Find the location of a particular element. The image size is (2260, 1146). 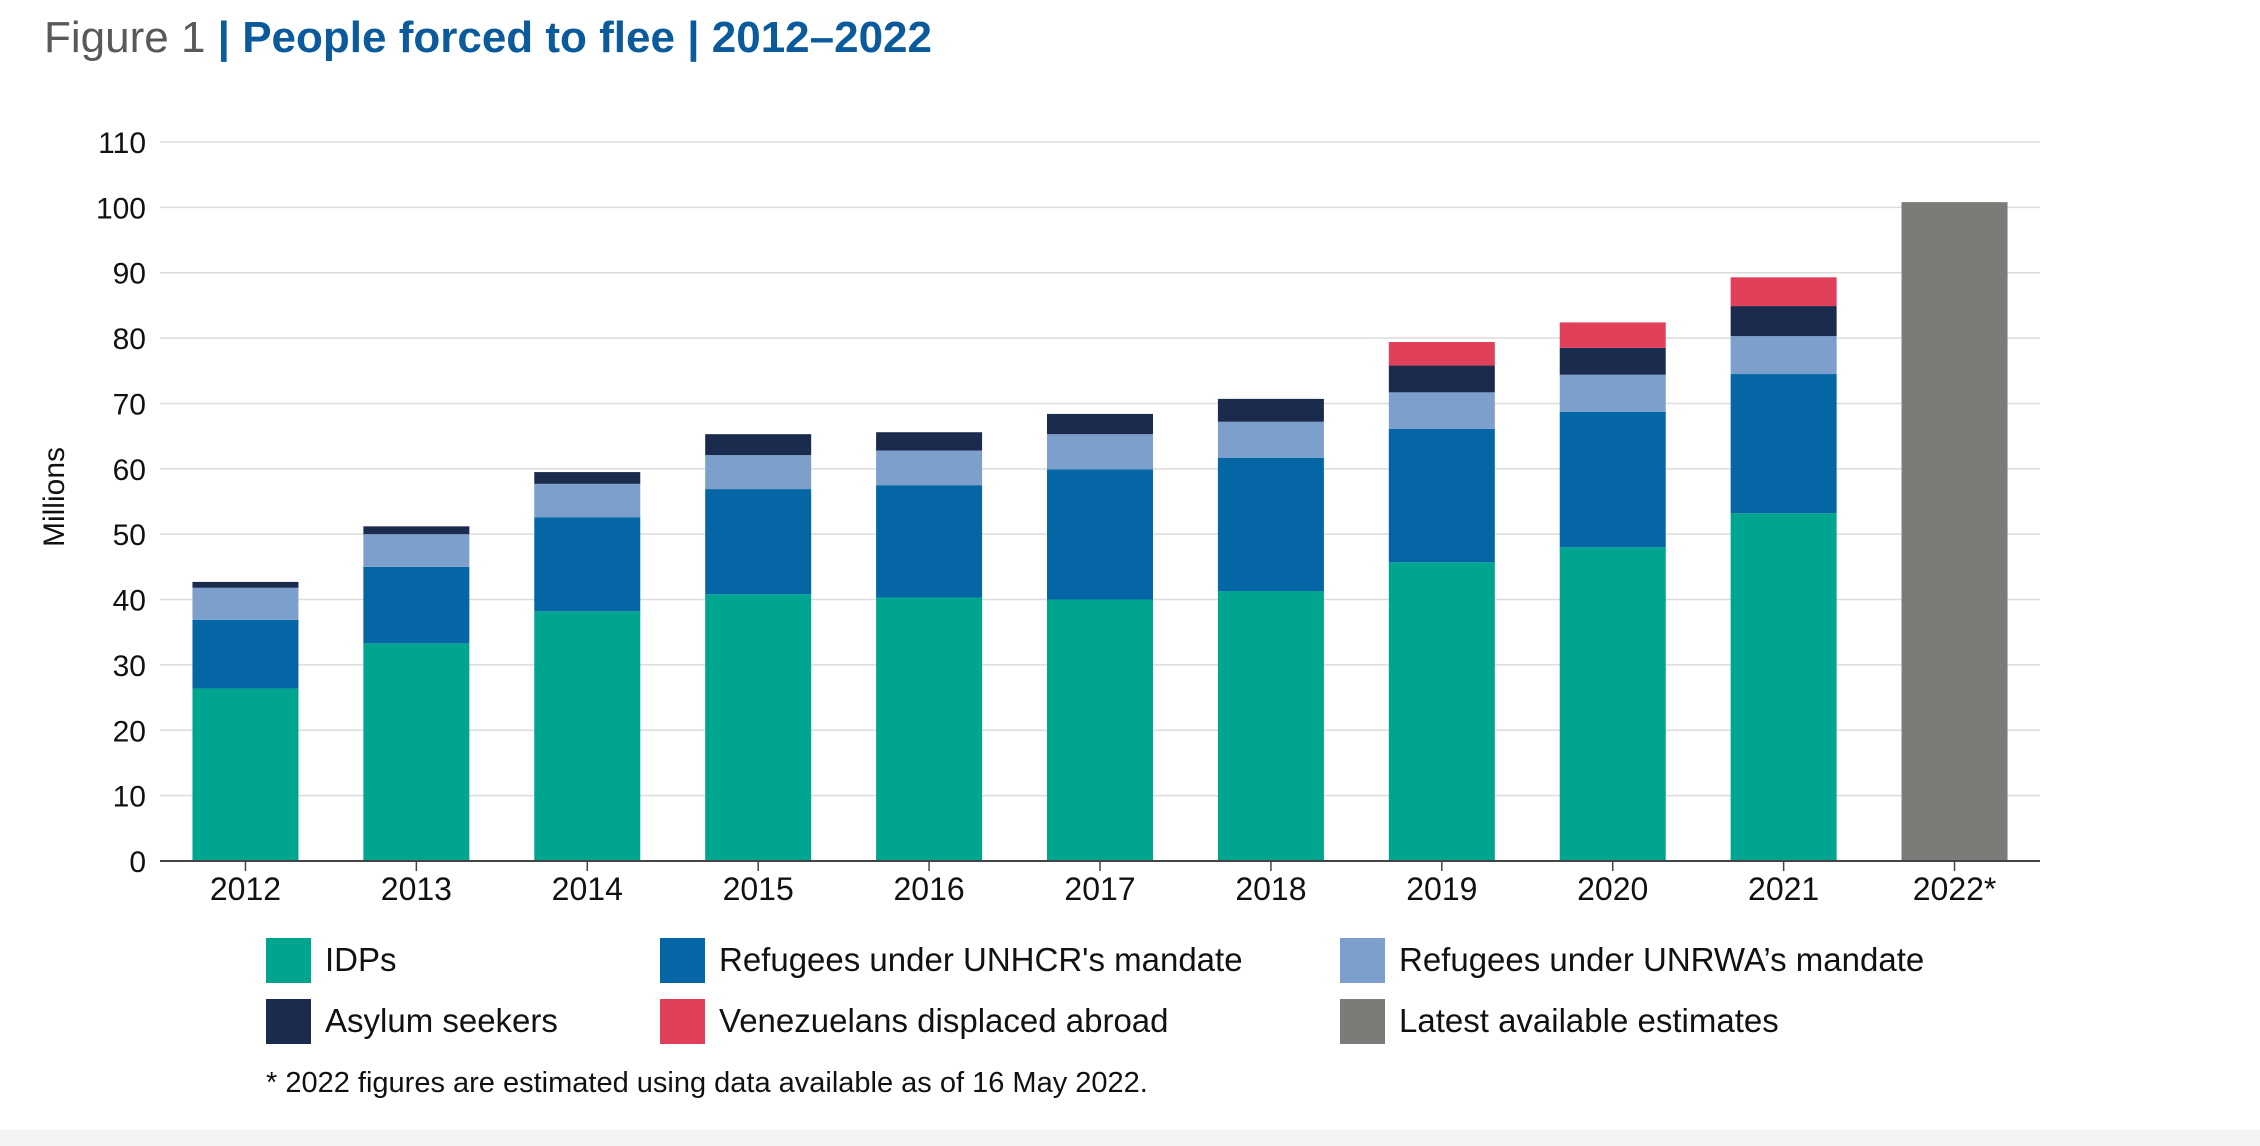

legend-item-idps: IDPs is located at coordinates (331, 960).